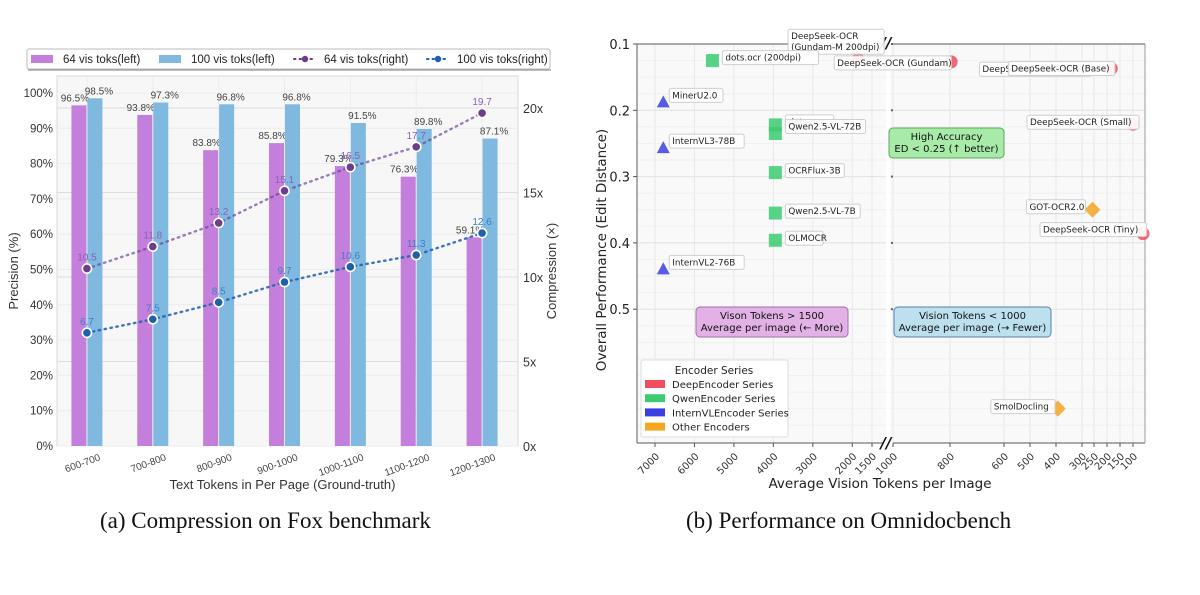 The width and height of the screenshot is (1200, 595). What do you see at coordinates (835, 48) in the screenshot?
I see `point-label: (Gundam-M 200dpi)` at bounding box center [835, 48].